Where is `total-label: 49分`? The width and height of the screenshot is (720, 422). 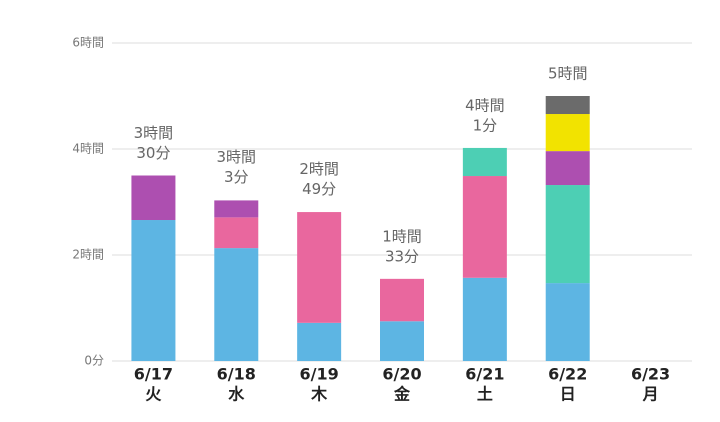
total-label: 49分 is located at coordinates (319, 189).